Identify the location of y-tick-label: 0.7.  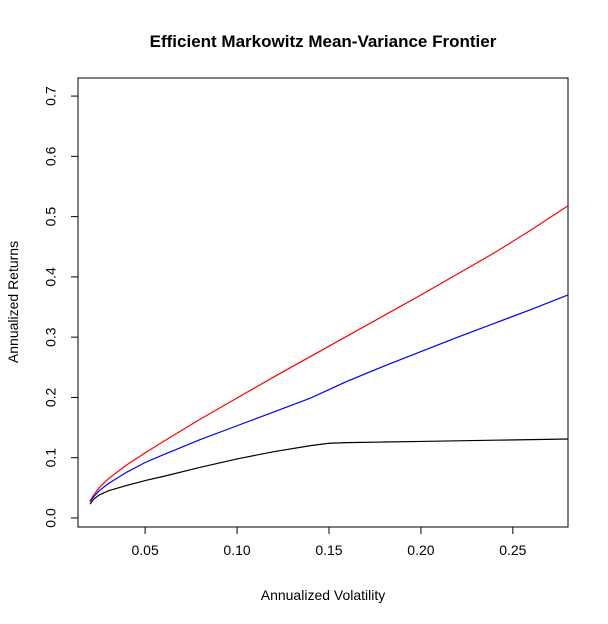
(51, 96).